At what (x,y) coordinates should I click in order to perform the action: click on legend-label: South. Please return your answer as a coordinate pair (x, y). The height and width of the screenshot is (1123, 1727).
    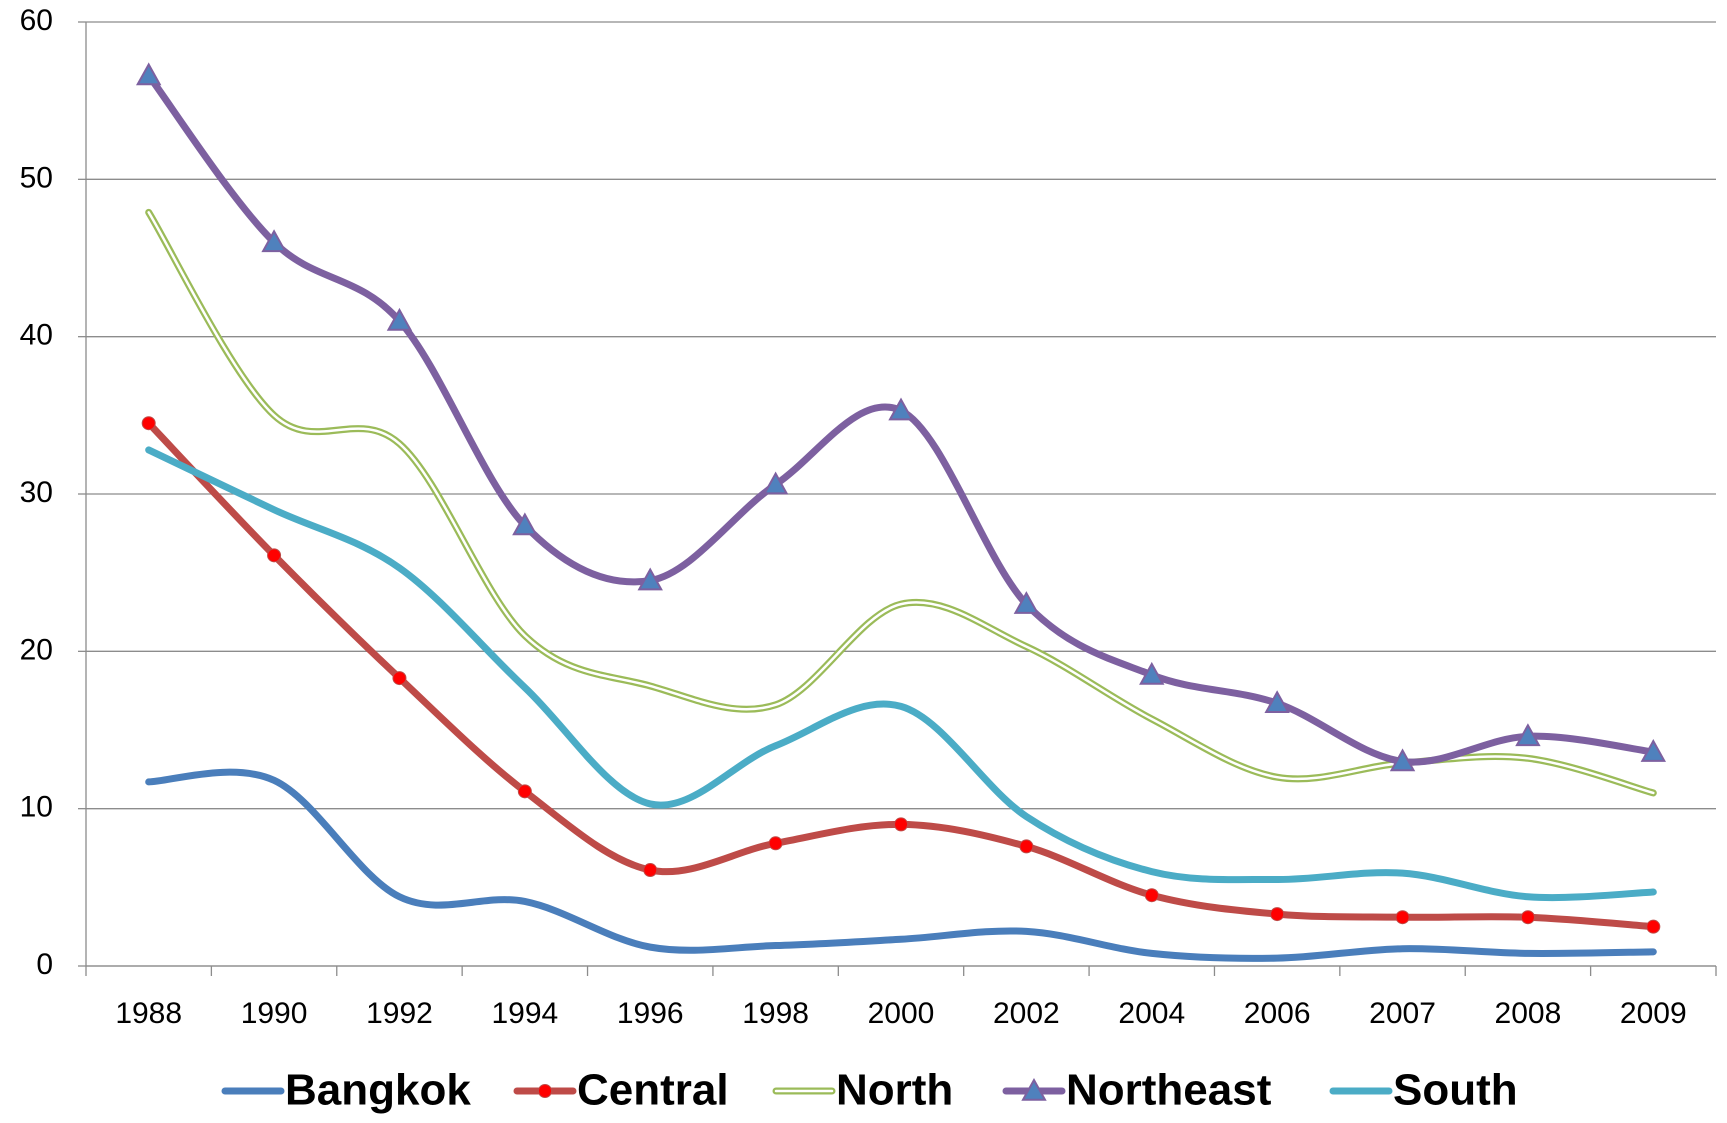
    Looking at the image, I should click on (1455, 1090).